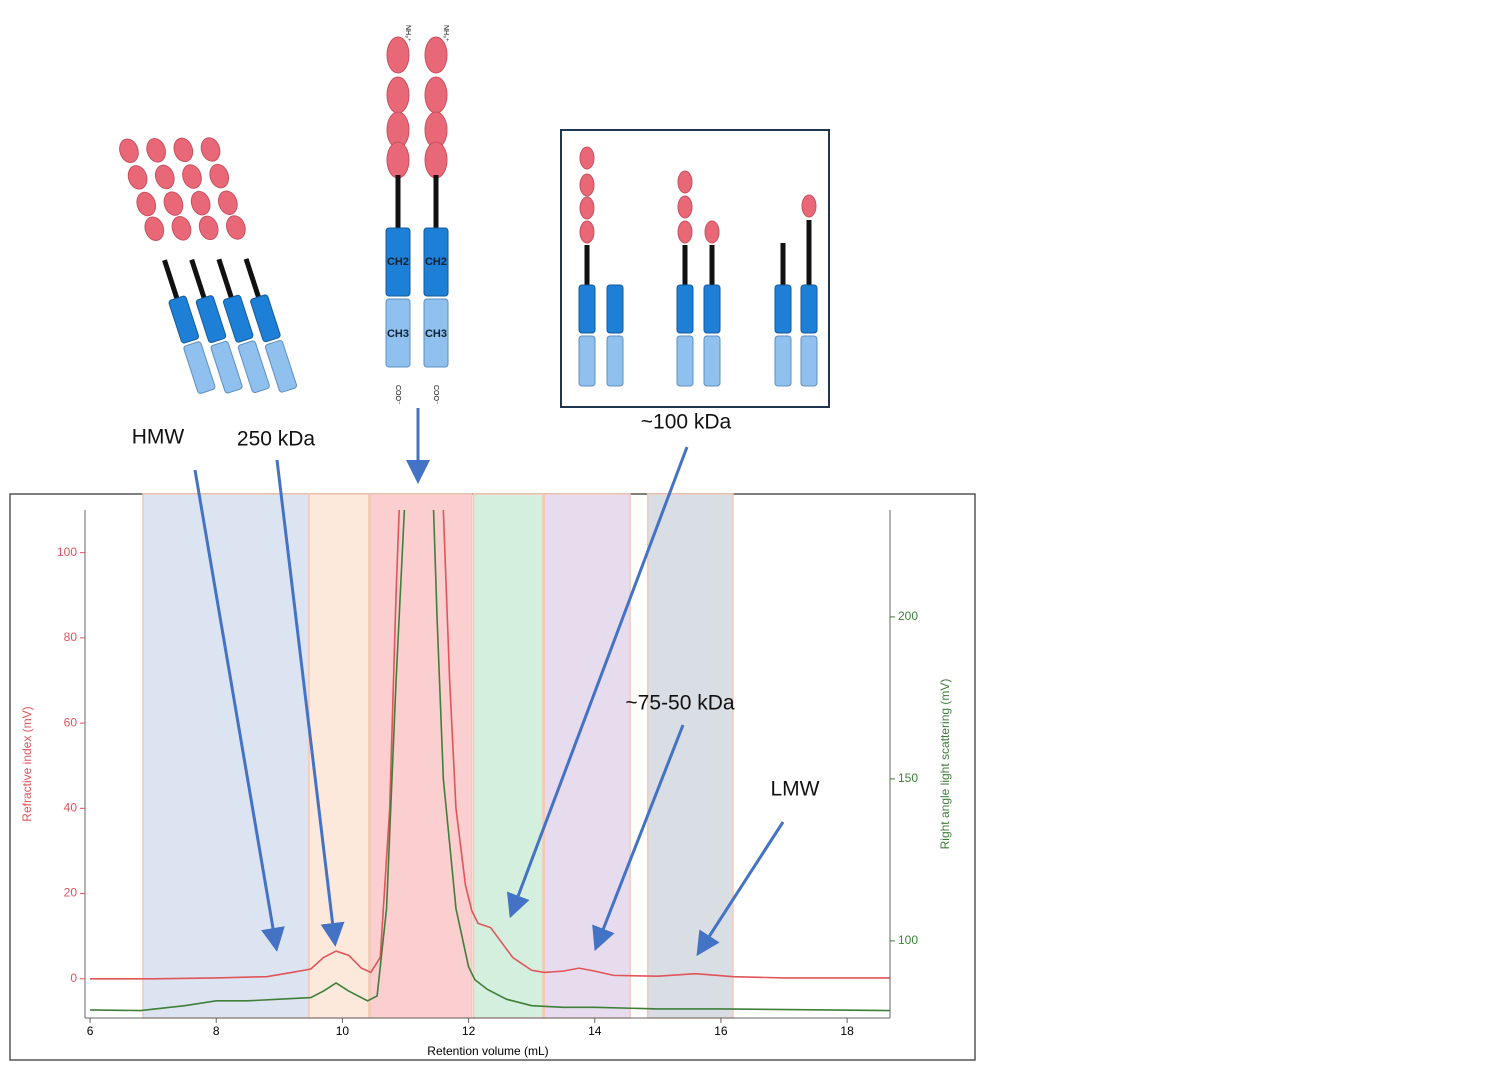 Image resolution: width=1500 pixels, height=1071 pixels. What do you see at coordinates (679, 703) in the screenshot?
I see `annotation: ~75-50 kDa` at bounding box center [679, 703].